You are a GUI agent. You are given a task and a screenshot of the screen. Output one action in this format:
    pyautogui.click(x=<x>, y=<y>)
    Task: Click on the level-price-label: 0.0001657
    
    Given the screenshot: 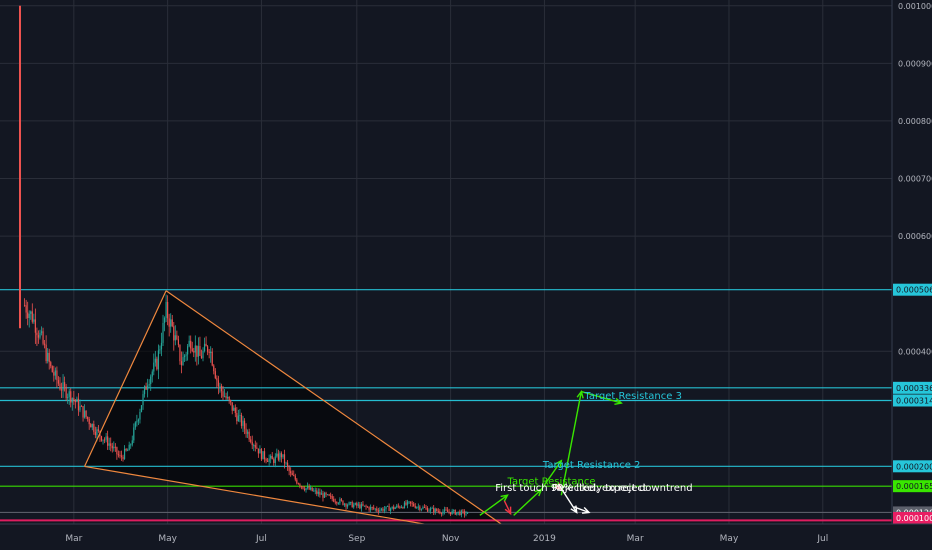 What is the action you would take?
    pyautogui.click(x=914, y=486)
    